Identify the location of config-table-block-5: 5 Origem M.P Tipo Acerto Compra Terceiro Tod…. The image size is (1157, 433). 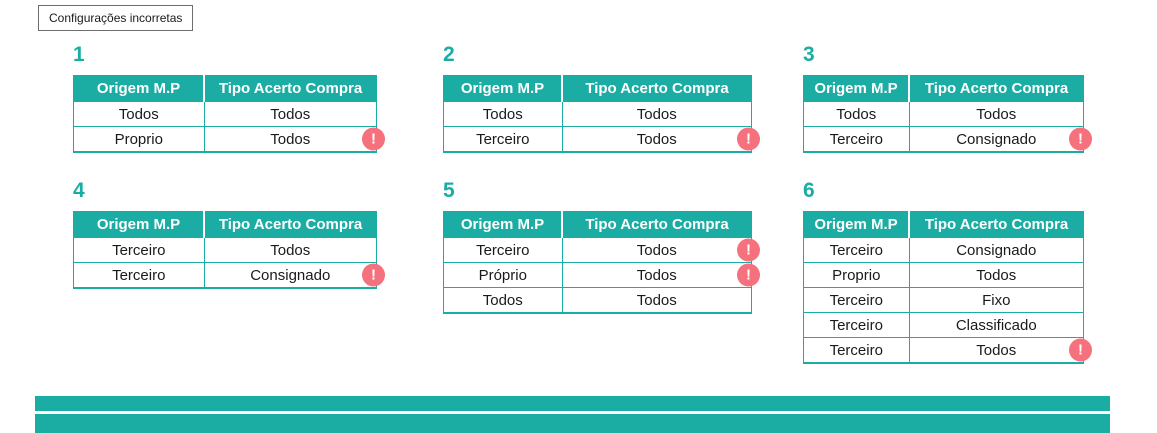
(601, 246).